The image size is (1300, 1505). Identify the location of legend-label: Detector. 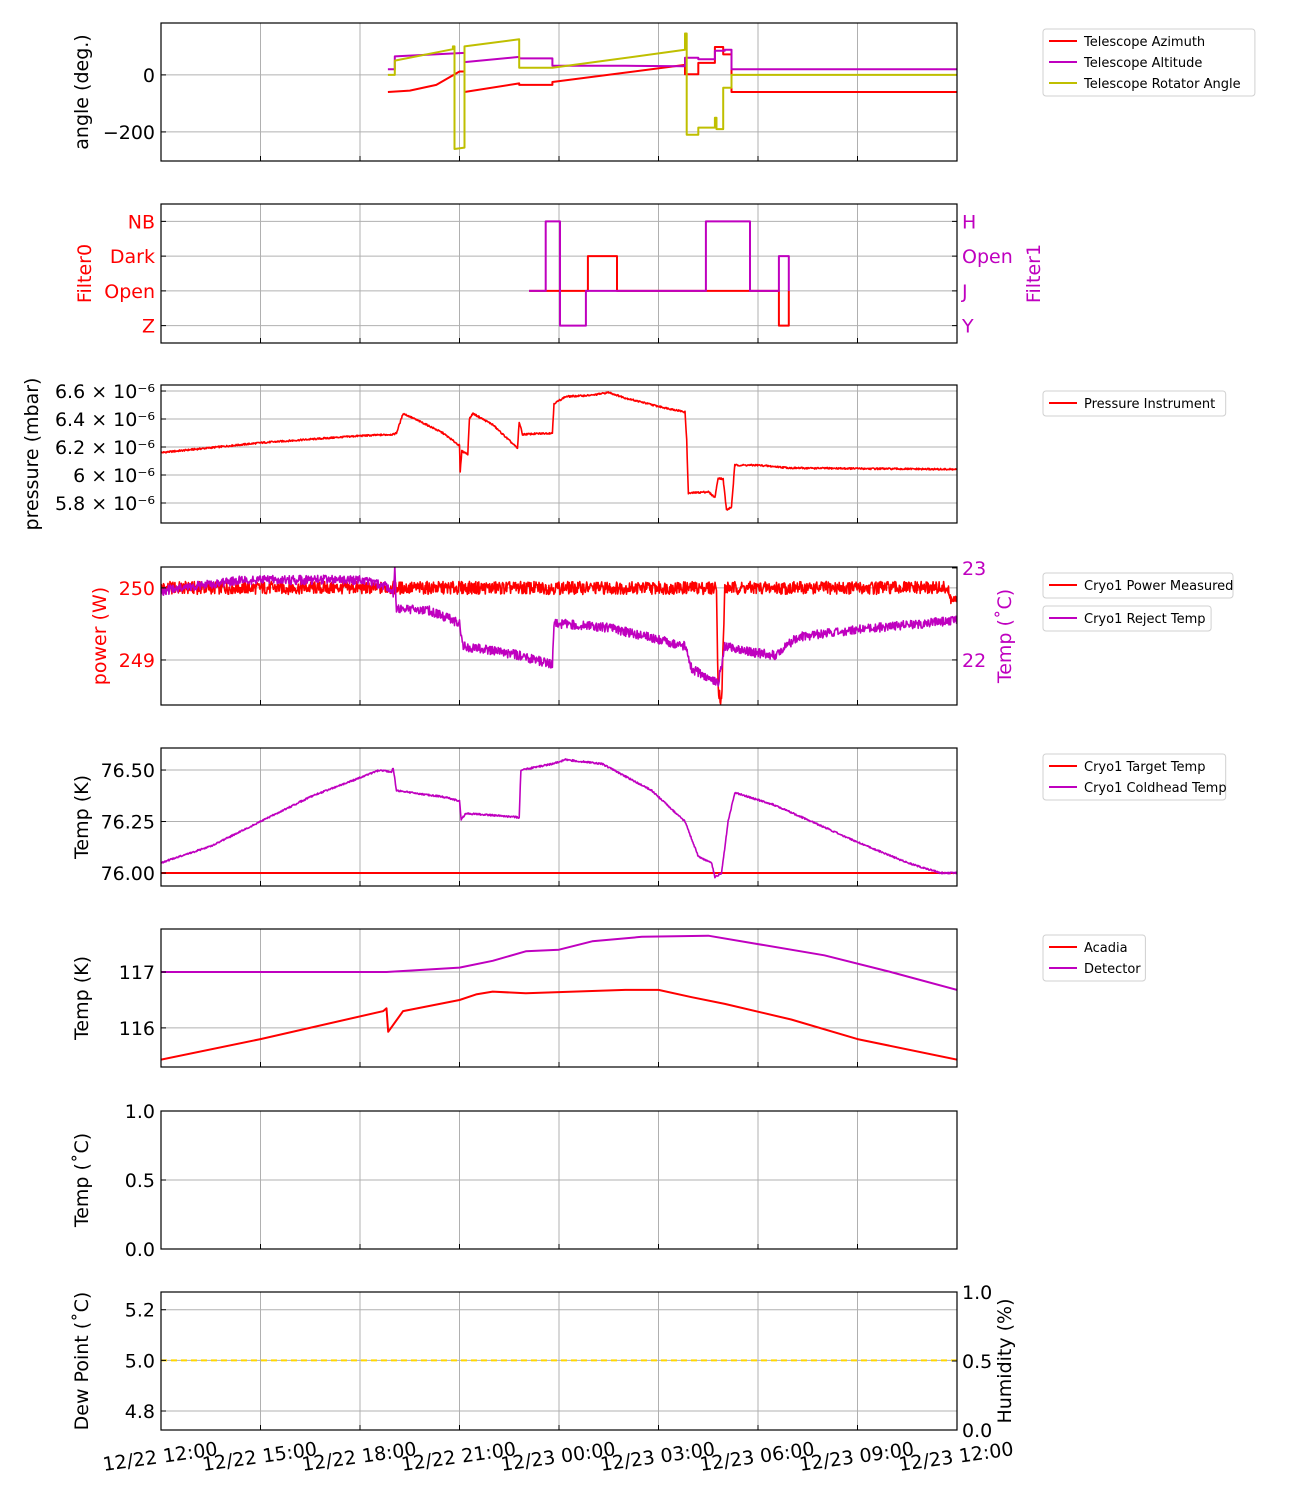
(1112, 969).